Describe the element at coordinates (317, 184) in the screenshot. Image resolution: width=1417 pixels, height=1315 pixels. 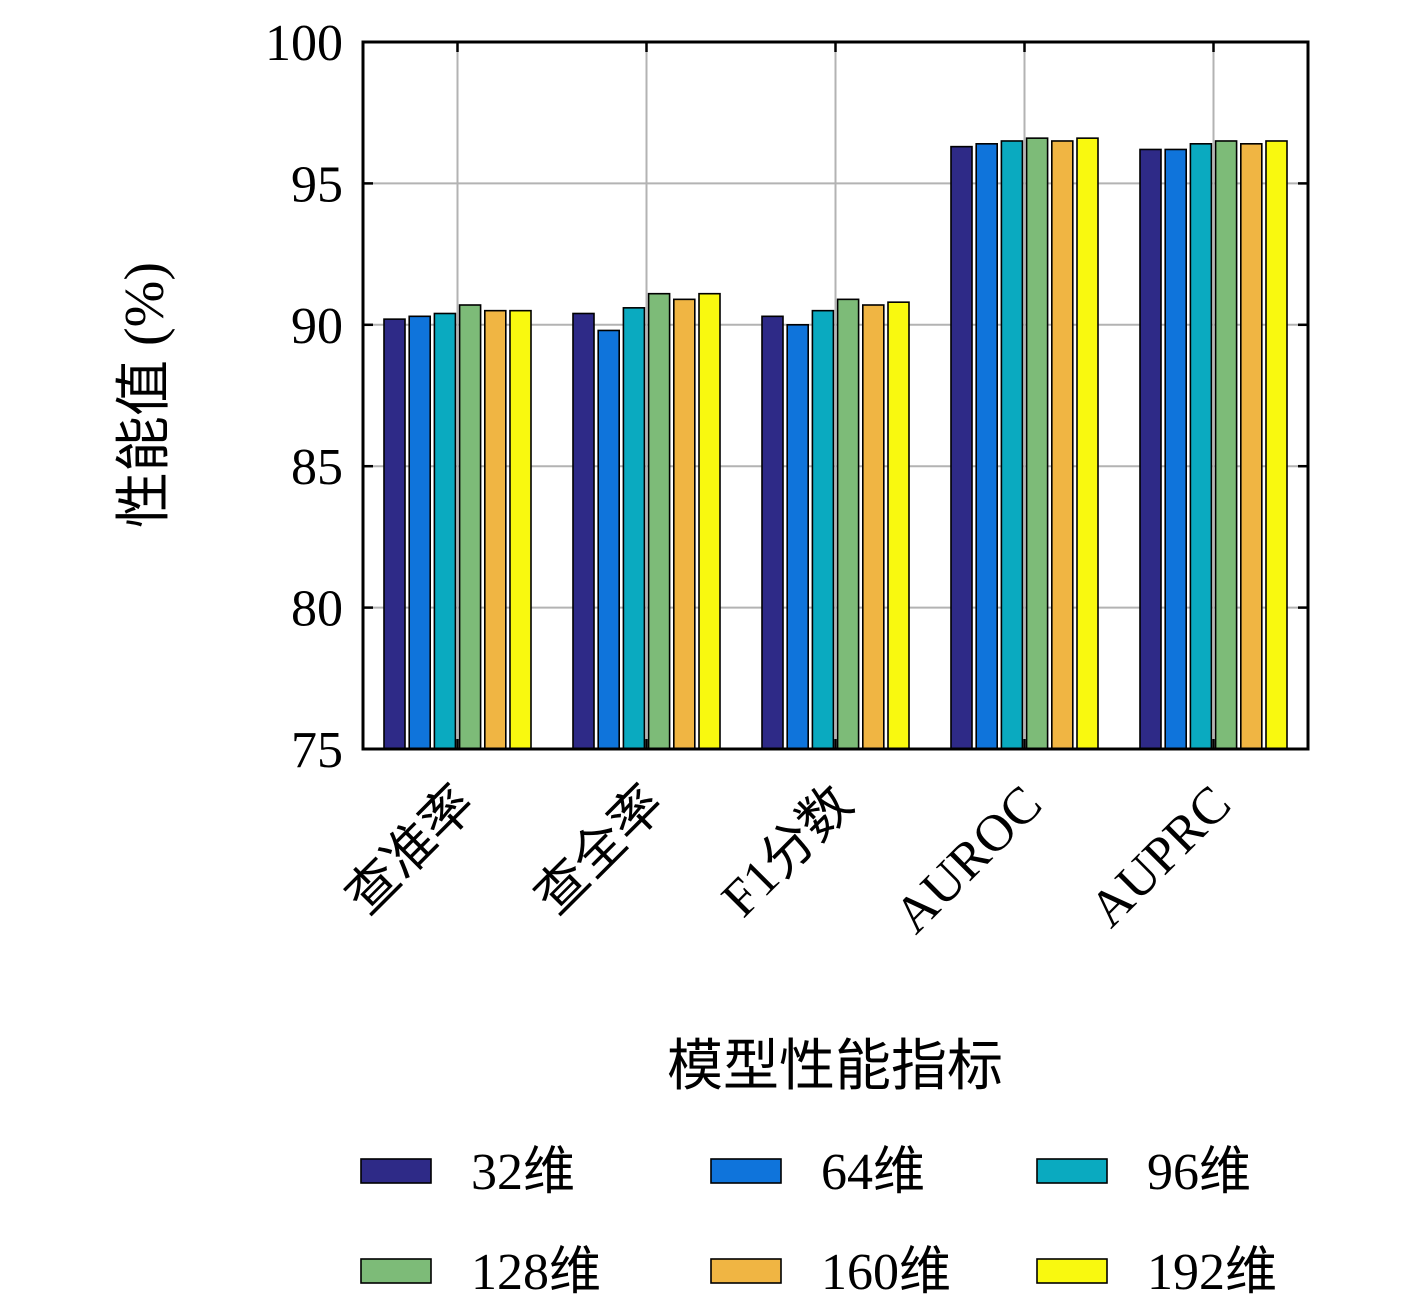
I see `y-tick-label: 95` at that location.